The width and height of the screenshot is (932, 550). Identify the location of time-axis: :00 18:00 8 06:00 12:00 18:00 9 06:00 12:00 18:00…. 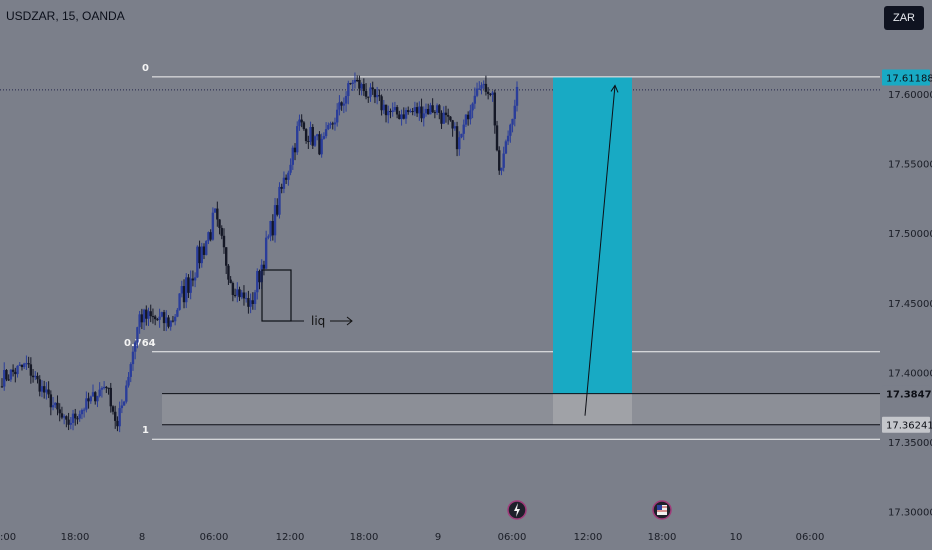
(412, 537).